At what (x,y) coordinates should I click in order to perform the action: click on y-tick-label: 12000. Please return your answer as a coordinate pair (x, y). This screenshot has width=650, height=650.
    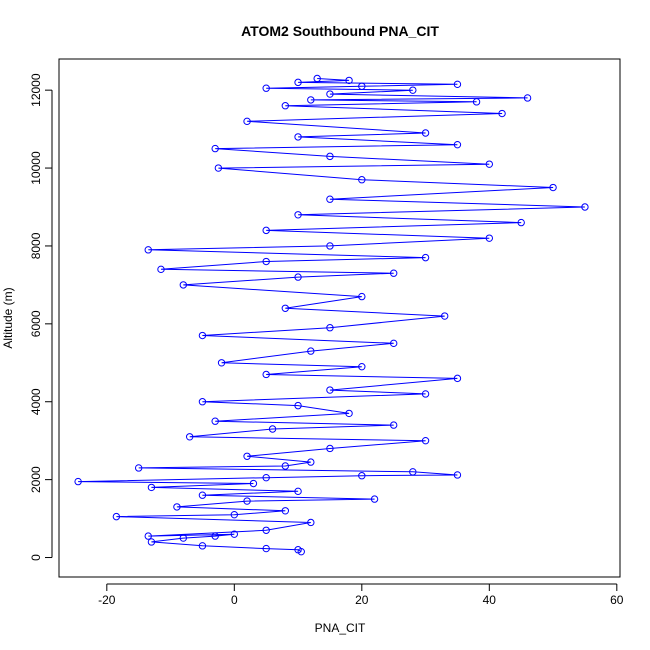
    Looking at the image, I should click on (36, 90).